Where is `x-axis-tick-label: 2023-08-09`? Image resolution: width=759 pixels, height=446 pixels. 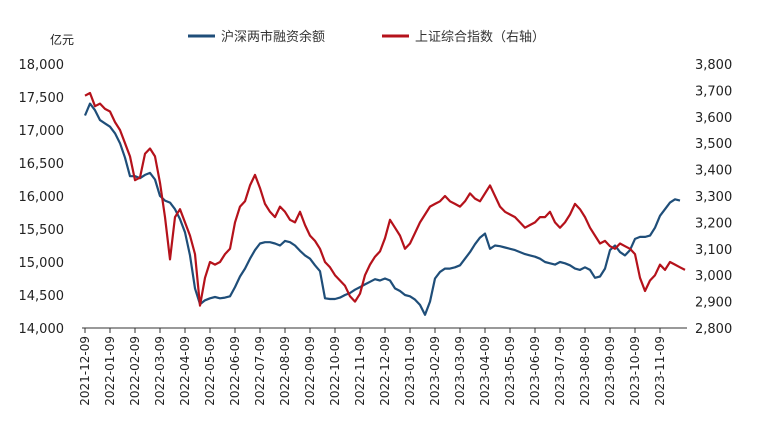 x-axis-tick-label: 2023-08-09 is located at coordinates (585, 371).